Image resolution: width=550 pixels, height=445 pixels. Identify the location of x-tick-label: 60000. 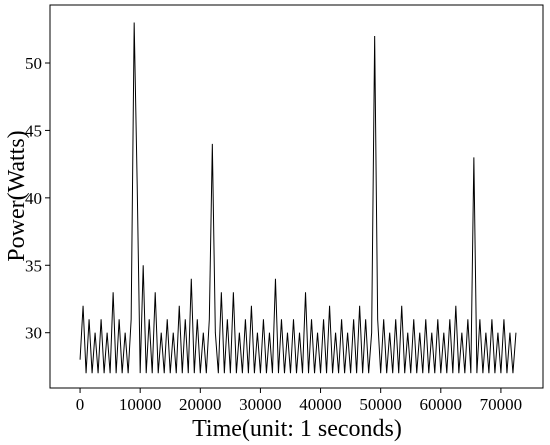
(441, 404).